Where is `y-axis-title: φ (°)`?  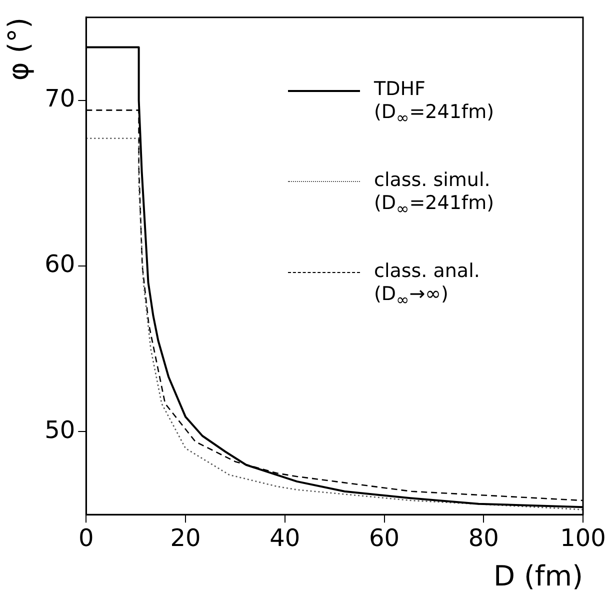
y-axis-title: φ (°) is located at coordinates (19, 49).